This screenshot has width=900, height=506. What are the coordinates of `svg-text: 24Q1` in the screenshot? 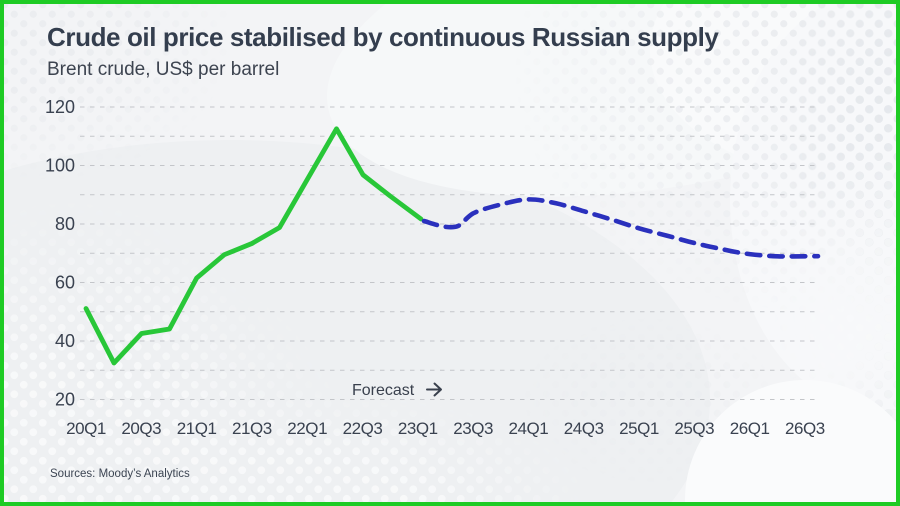 It's located at (529, 428).